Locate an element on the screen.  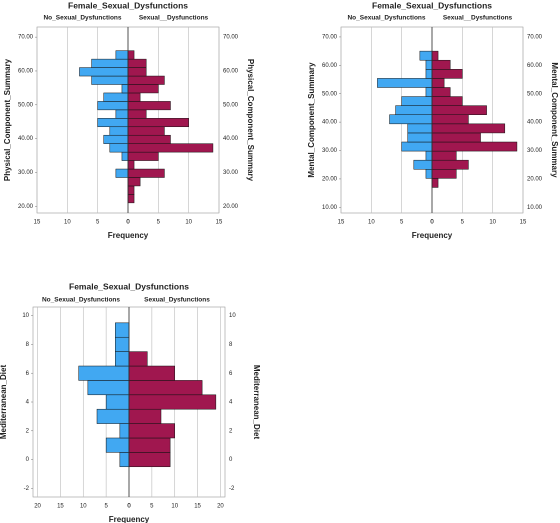
chart-title: Female_Sexual_Dysfunctions is located at coordinates (129, 286).